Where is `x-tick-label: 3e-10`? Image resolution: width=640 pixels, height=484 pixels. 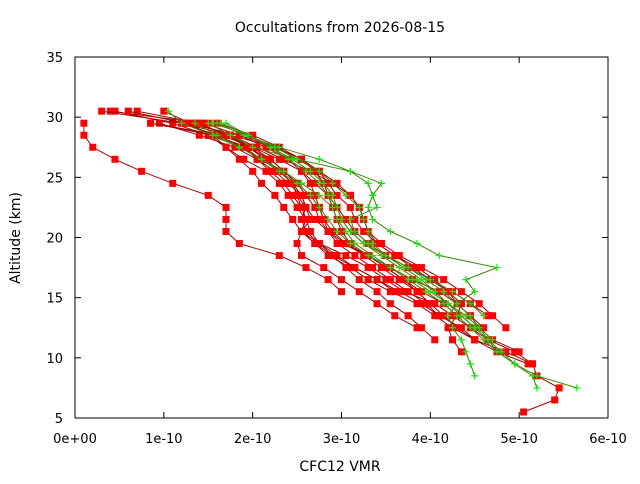 x-tick-label: 3e-10 is located at coordinates (342, 439).